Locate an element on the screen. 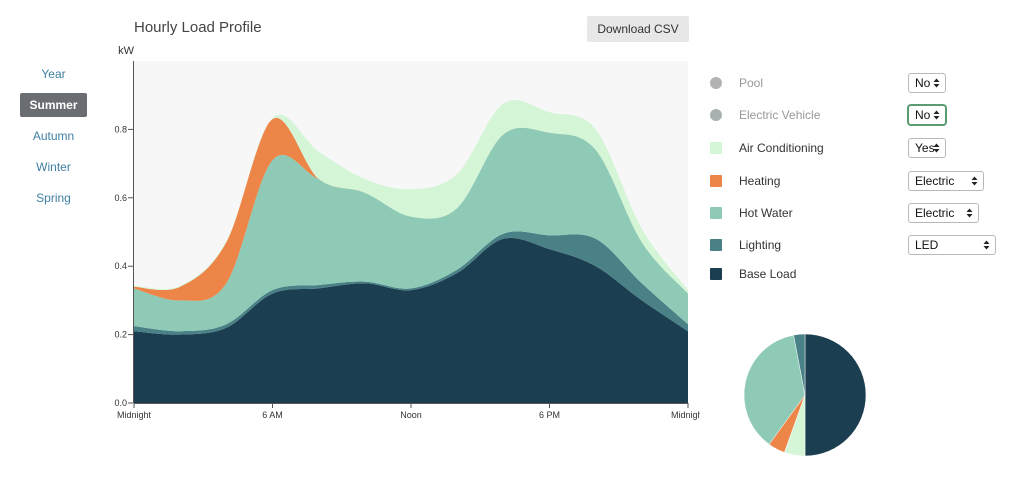 The image size is (1024, 478). electric-vehicle-select-value: No is located at coordinates (923, 115).